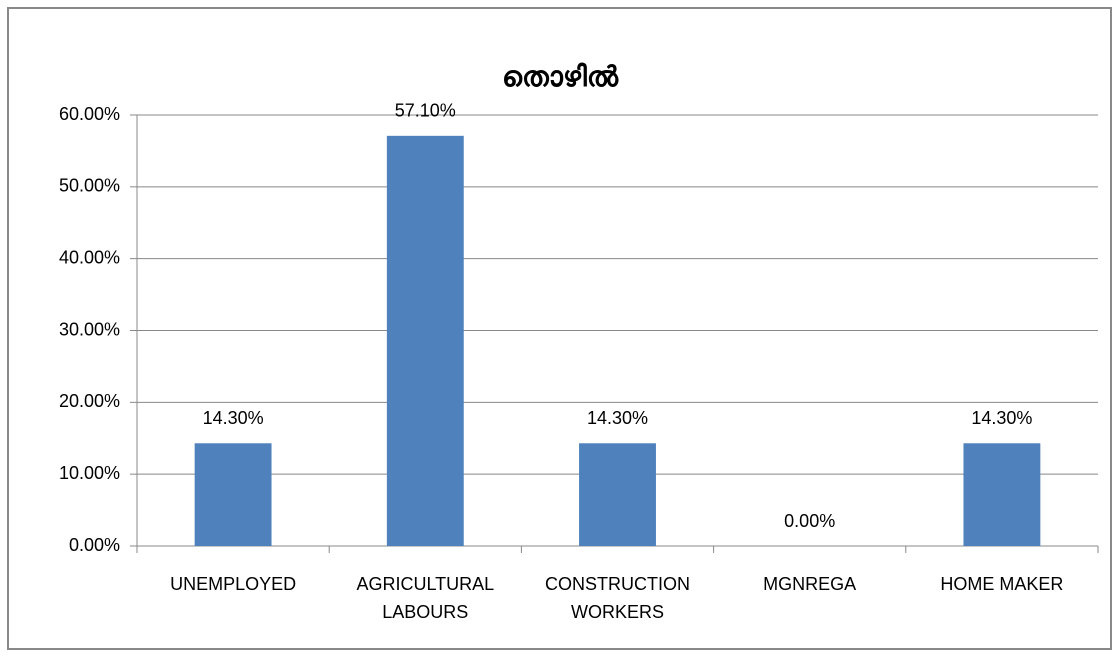 Image resolution: width=1120 pixels, height=657 pixels. I want to click on y-tick-label: 30.00%, so click(89, 329).